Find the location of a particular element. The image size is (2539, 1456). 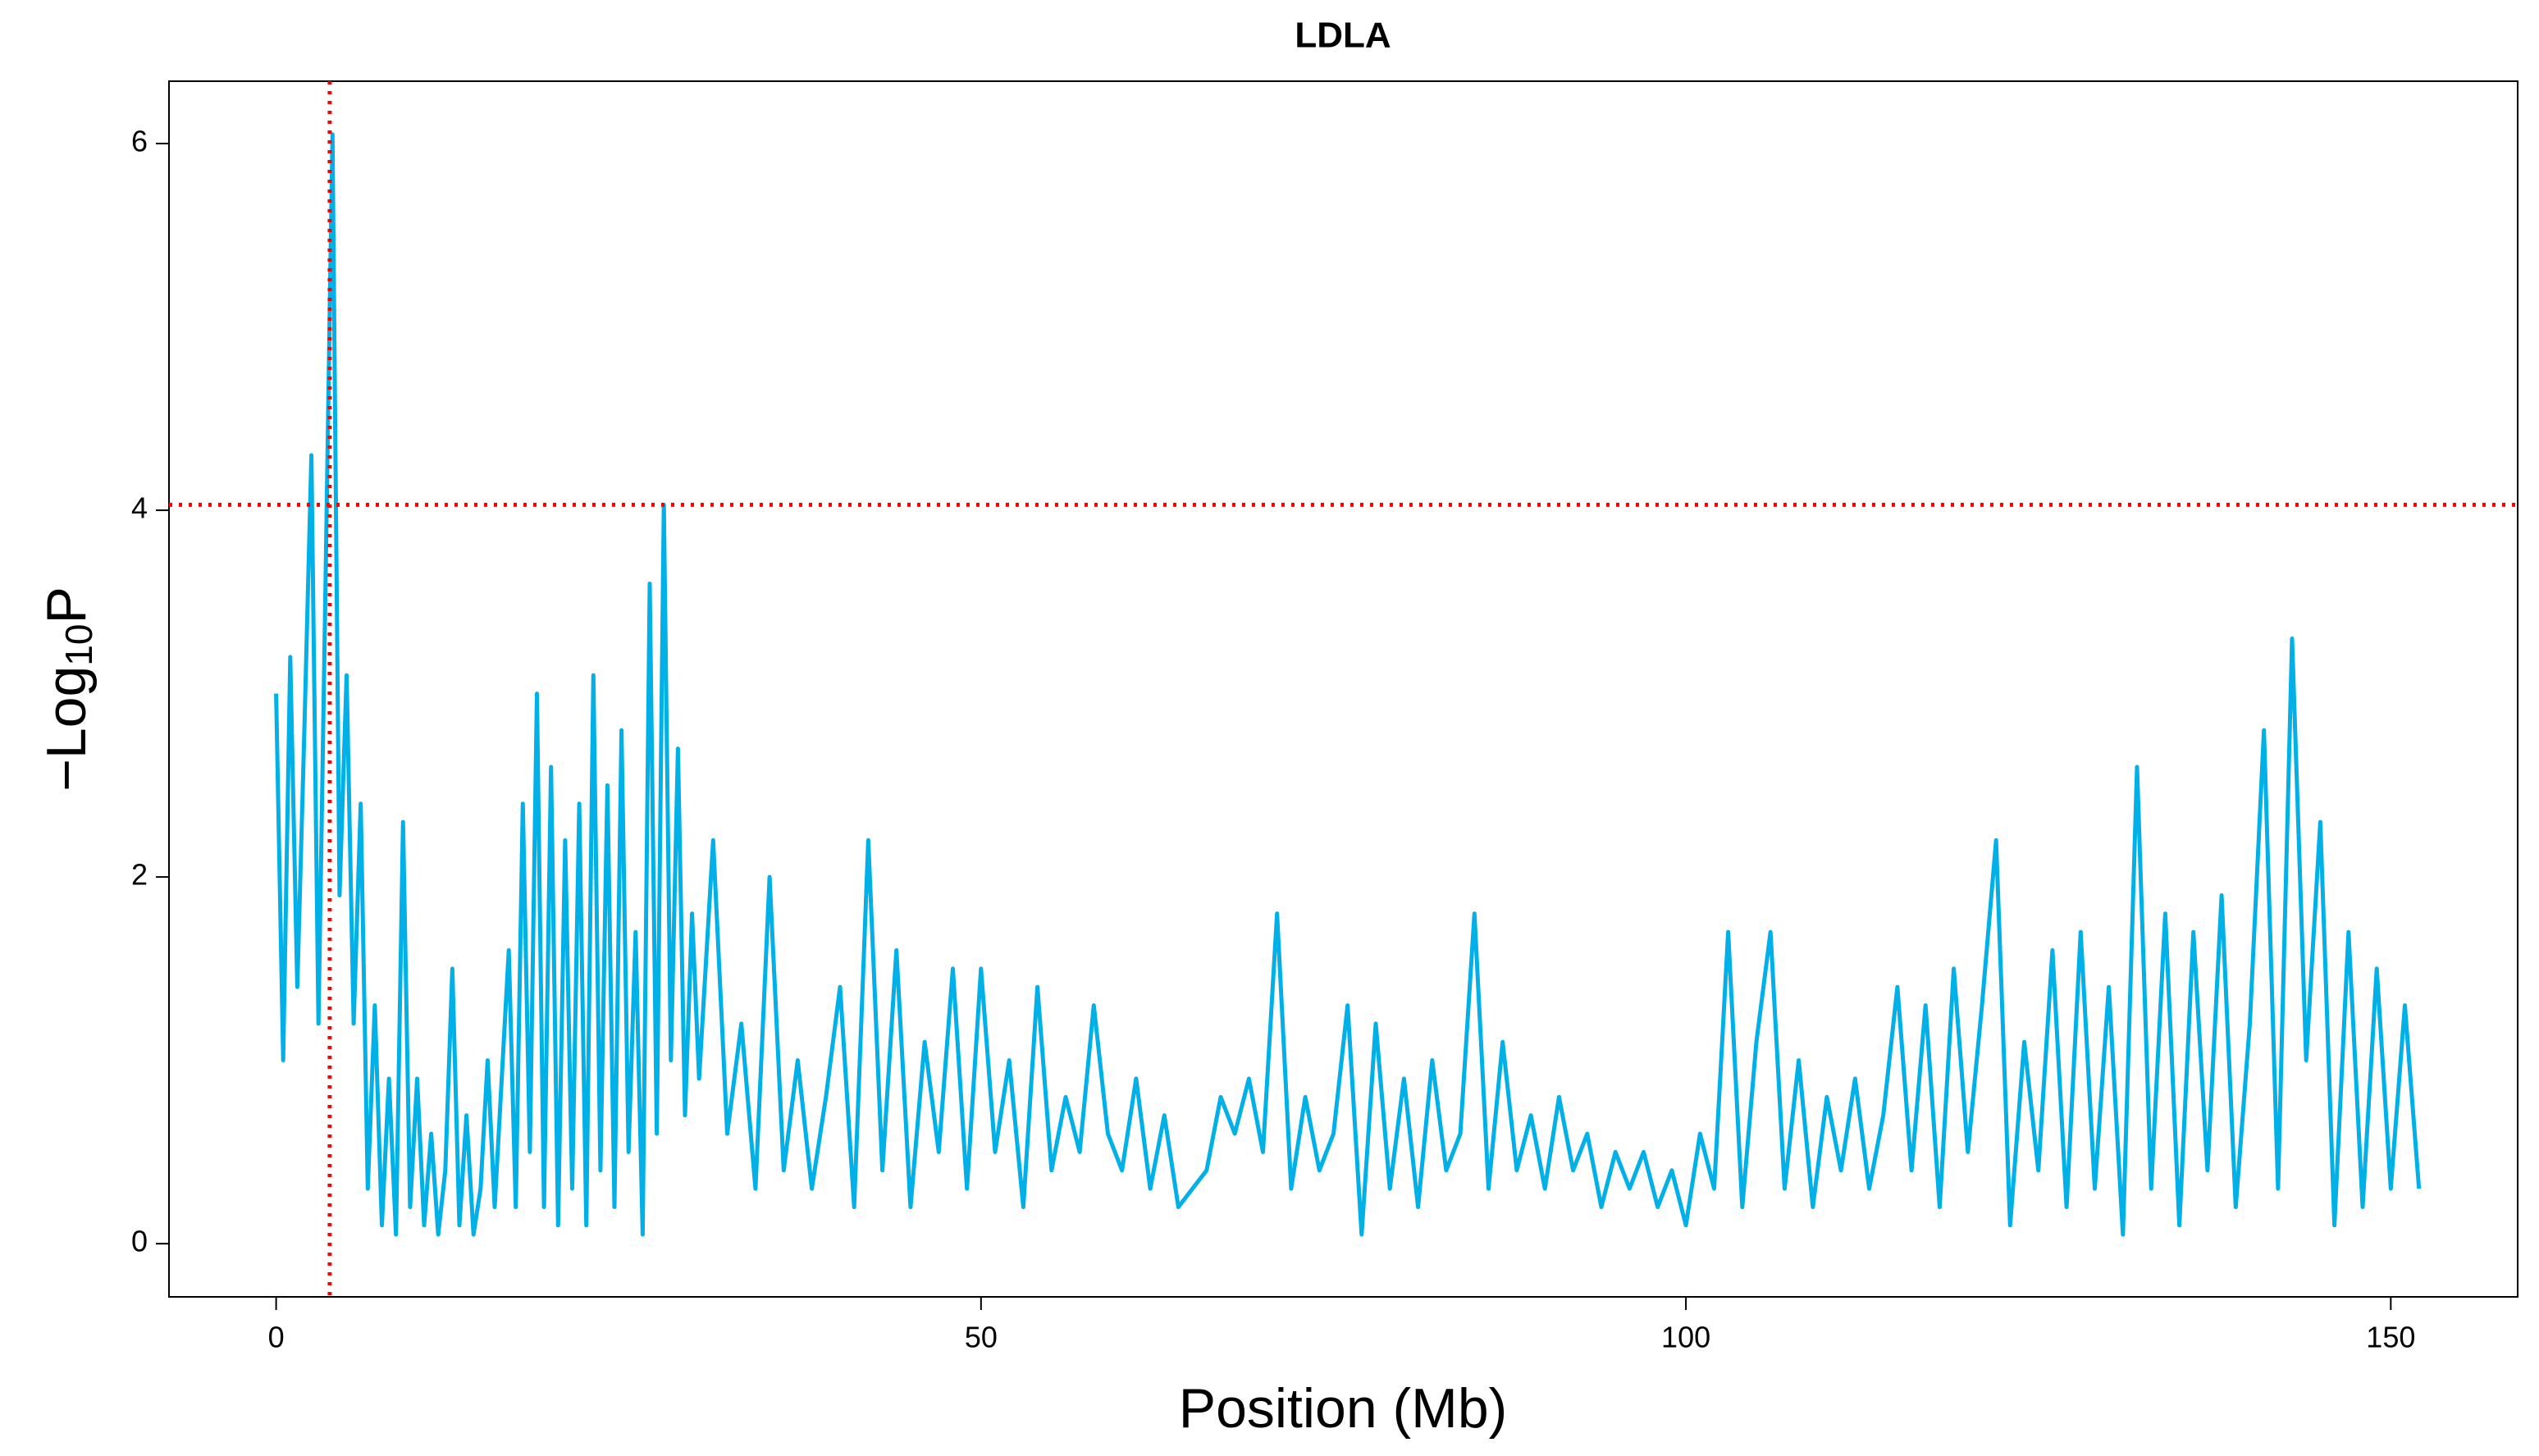

y-axis-label: −Log10P is located at coordinates (67, 690).